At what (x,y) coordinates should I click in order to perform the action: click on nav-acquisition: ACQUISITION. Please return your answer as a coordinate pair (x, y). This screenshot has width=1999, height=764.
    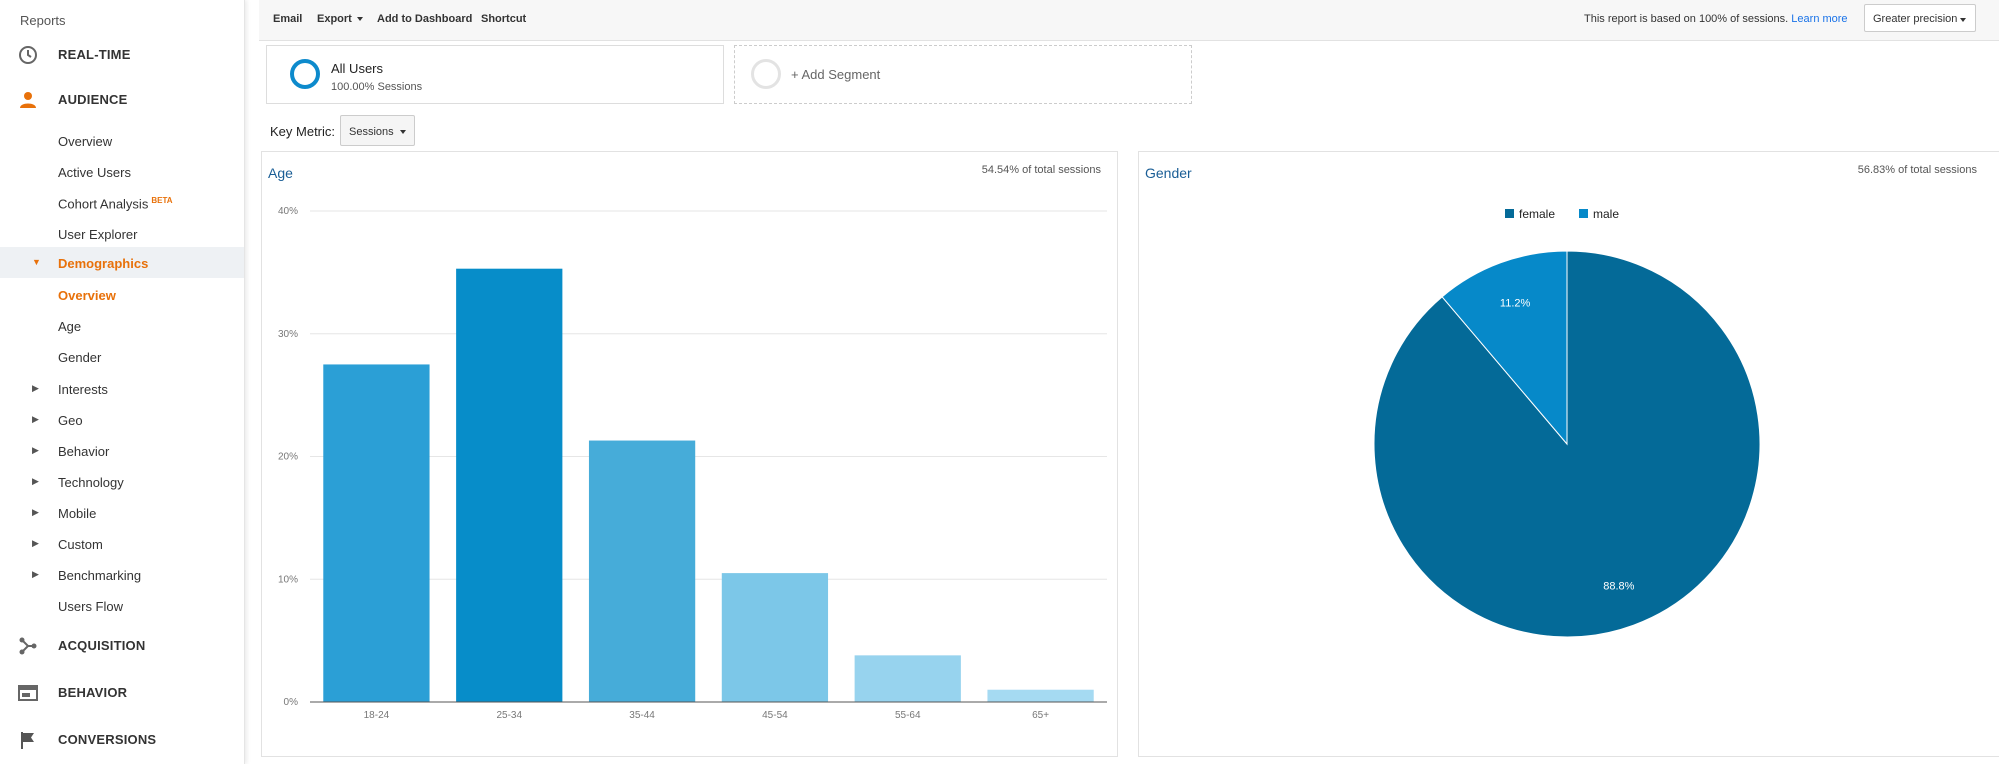
    Looking at the image, I should click on (122, 645).